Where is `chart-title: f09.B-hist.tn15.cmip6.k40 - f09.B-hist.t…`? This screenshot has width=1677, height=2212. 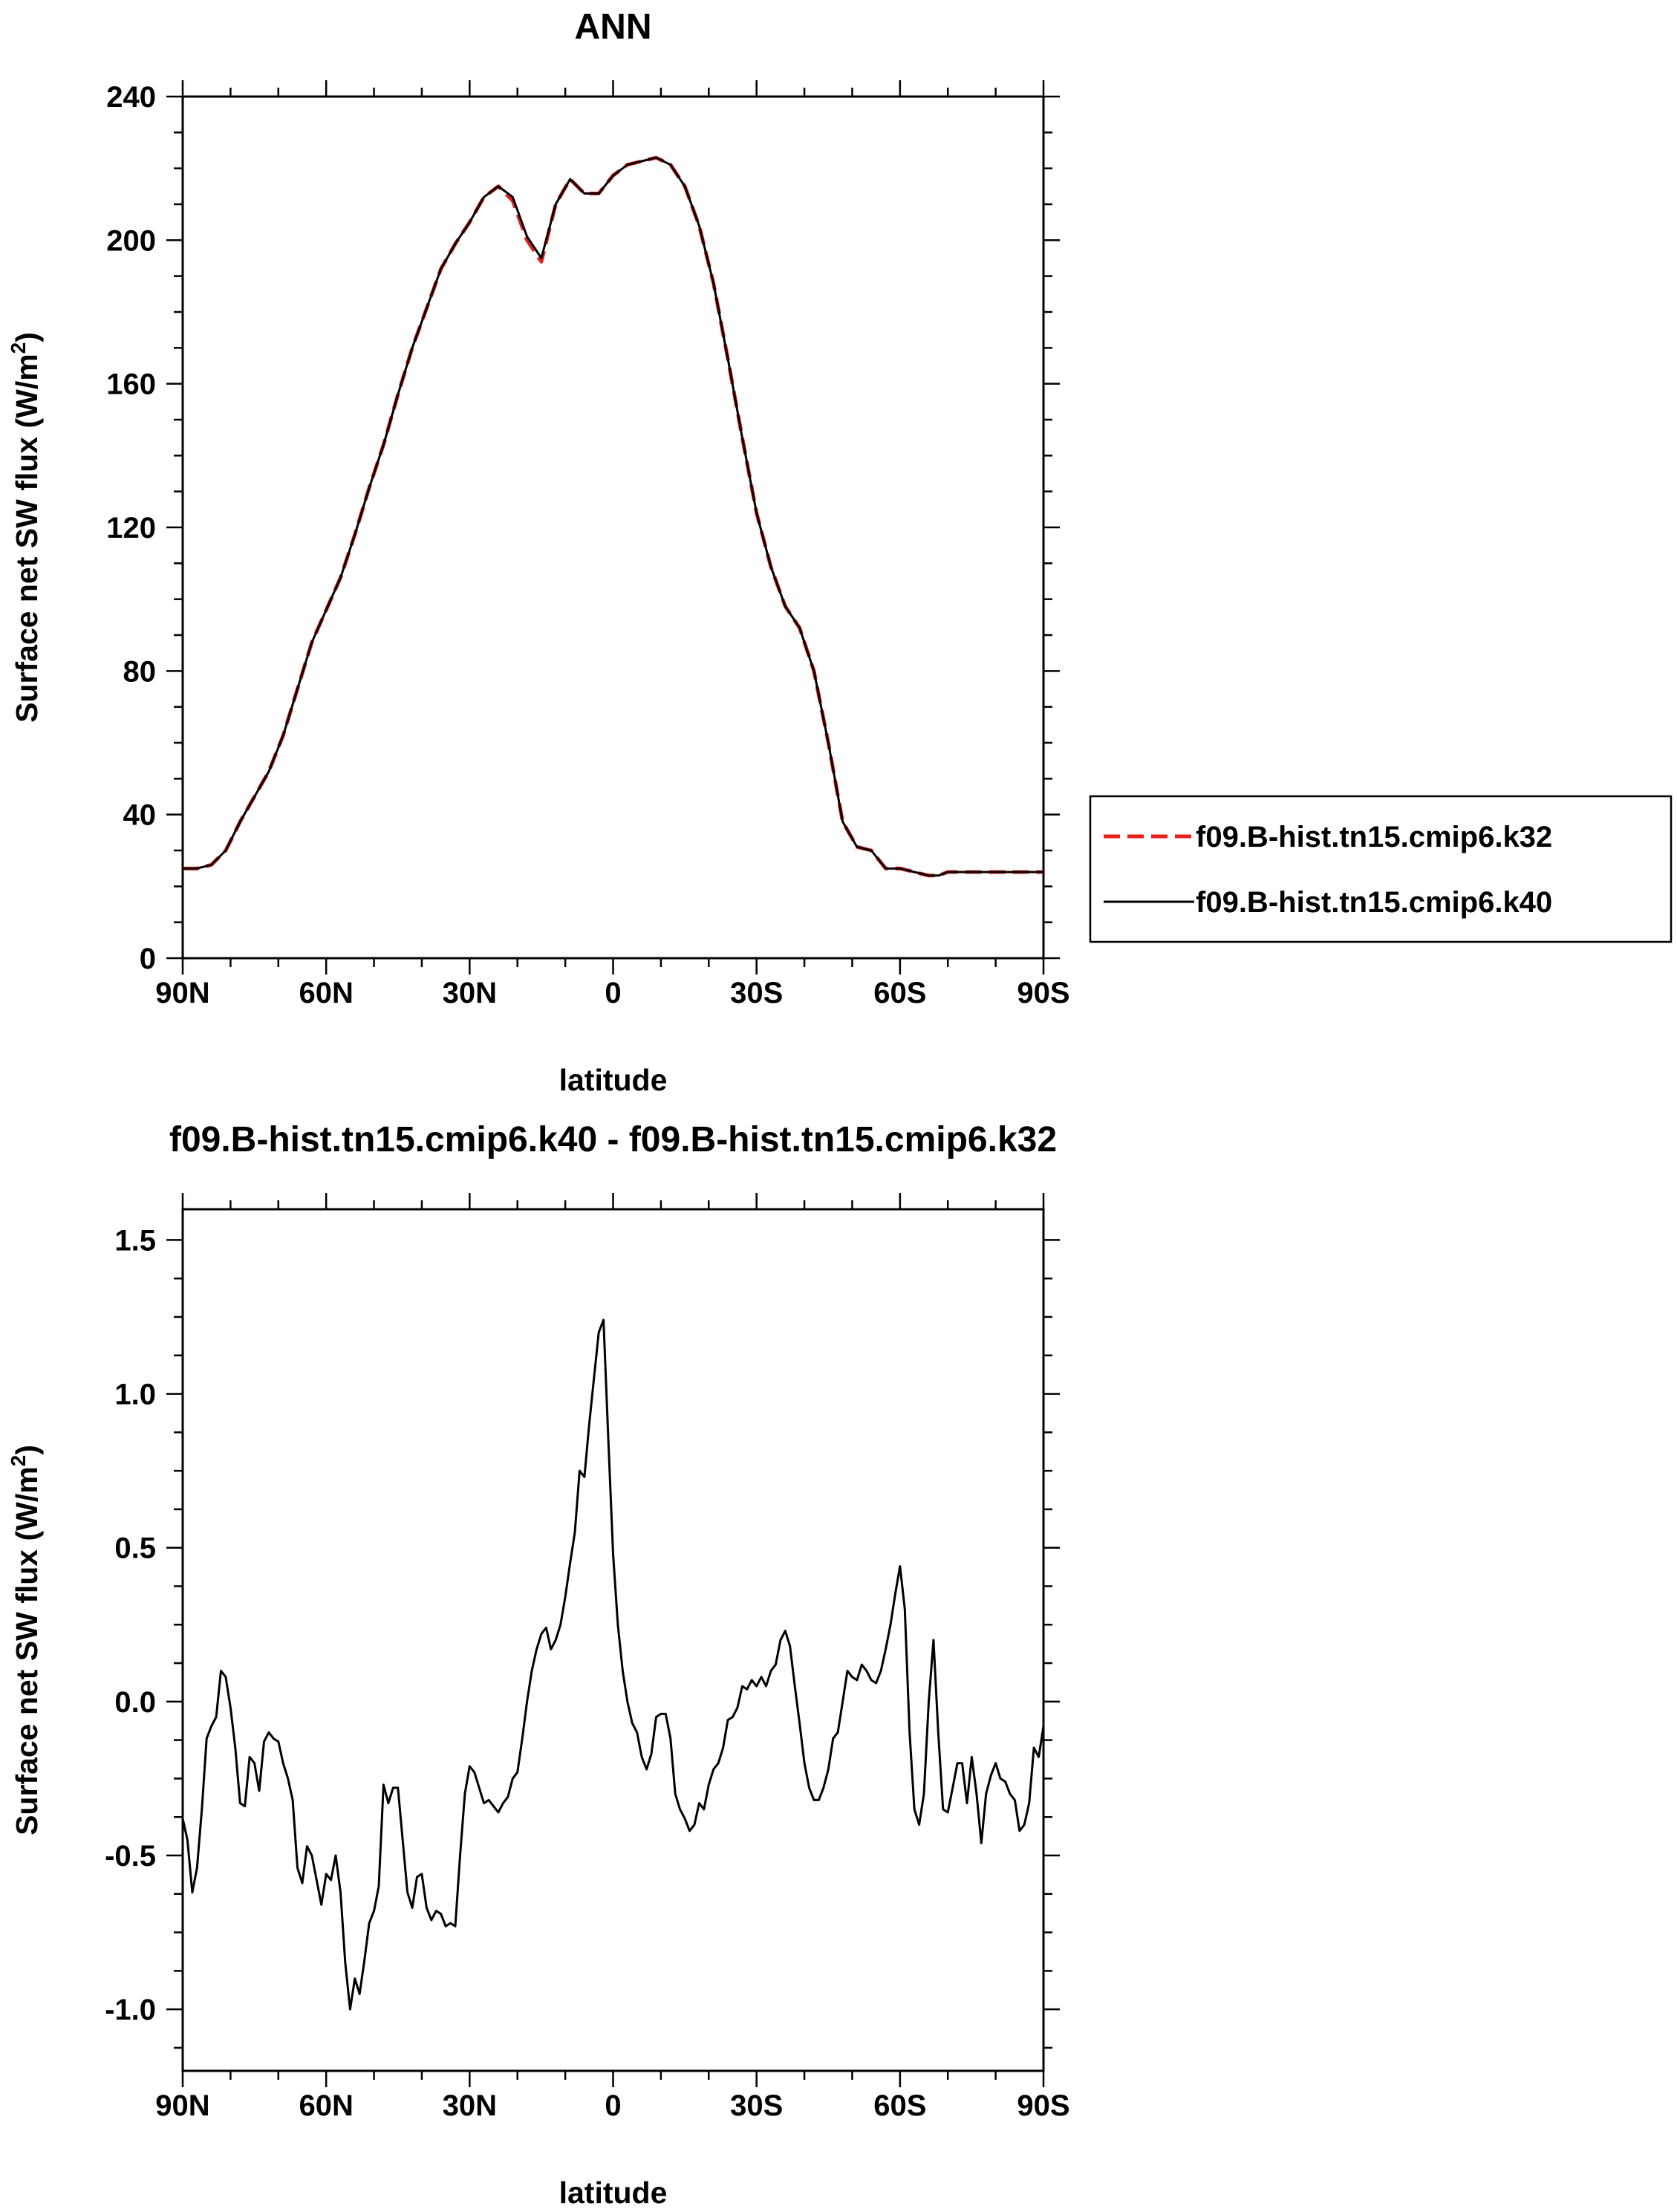 chart-title: f09.B-hist.tn15.cmip6.k40 - f09.B-hist.t… is located at coordinates (613, 1139).